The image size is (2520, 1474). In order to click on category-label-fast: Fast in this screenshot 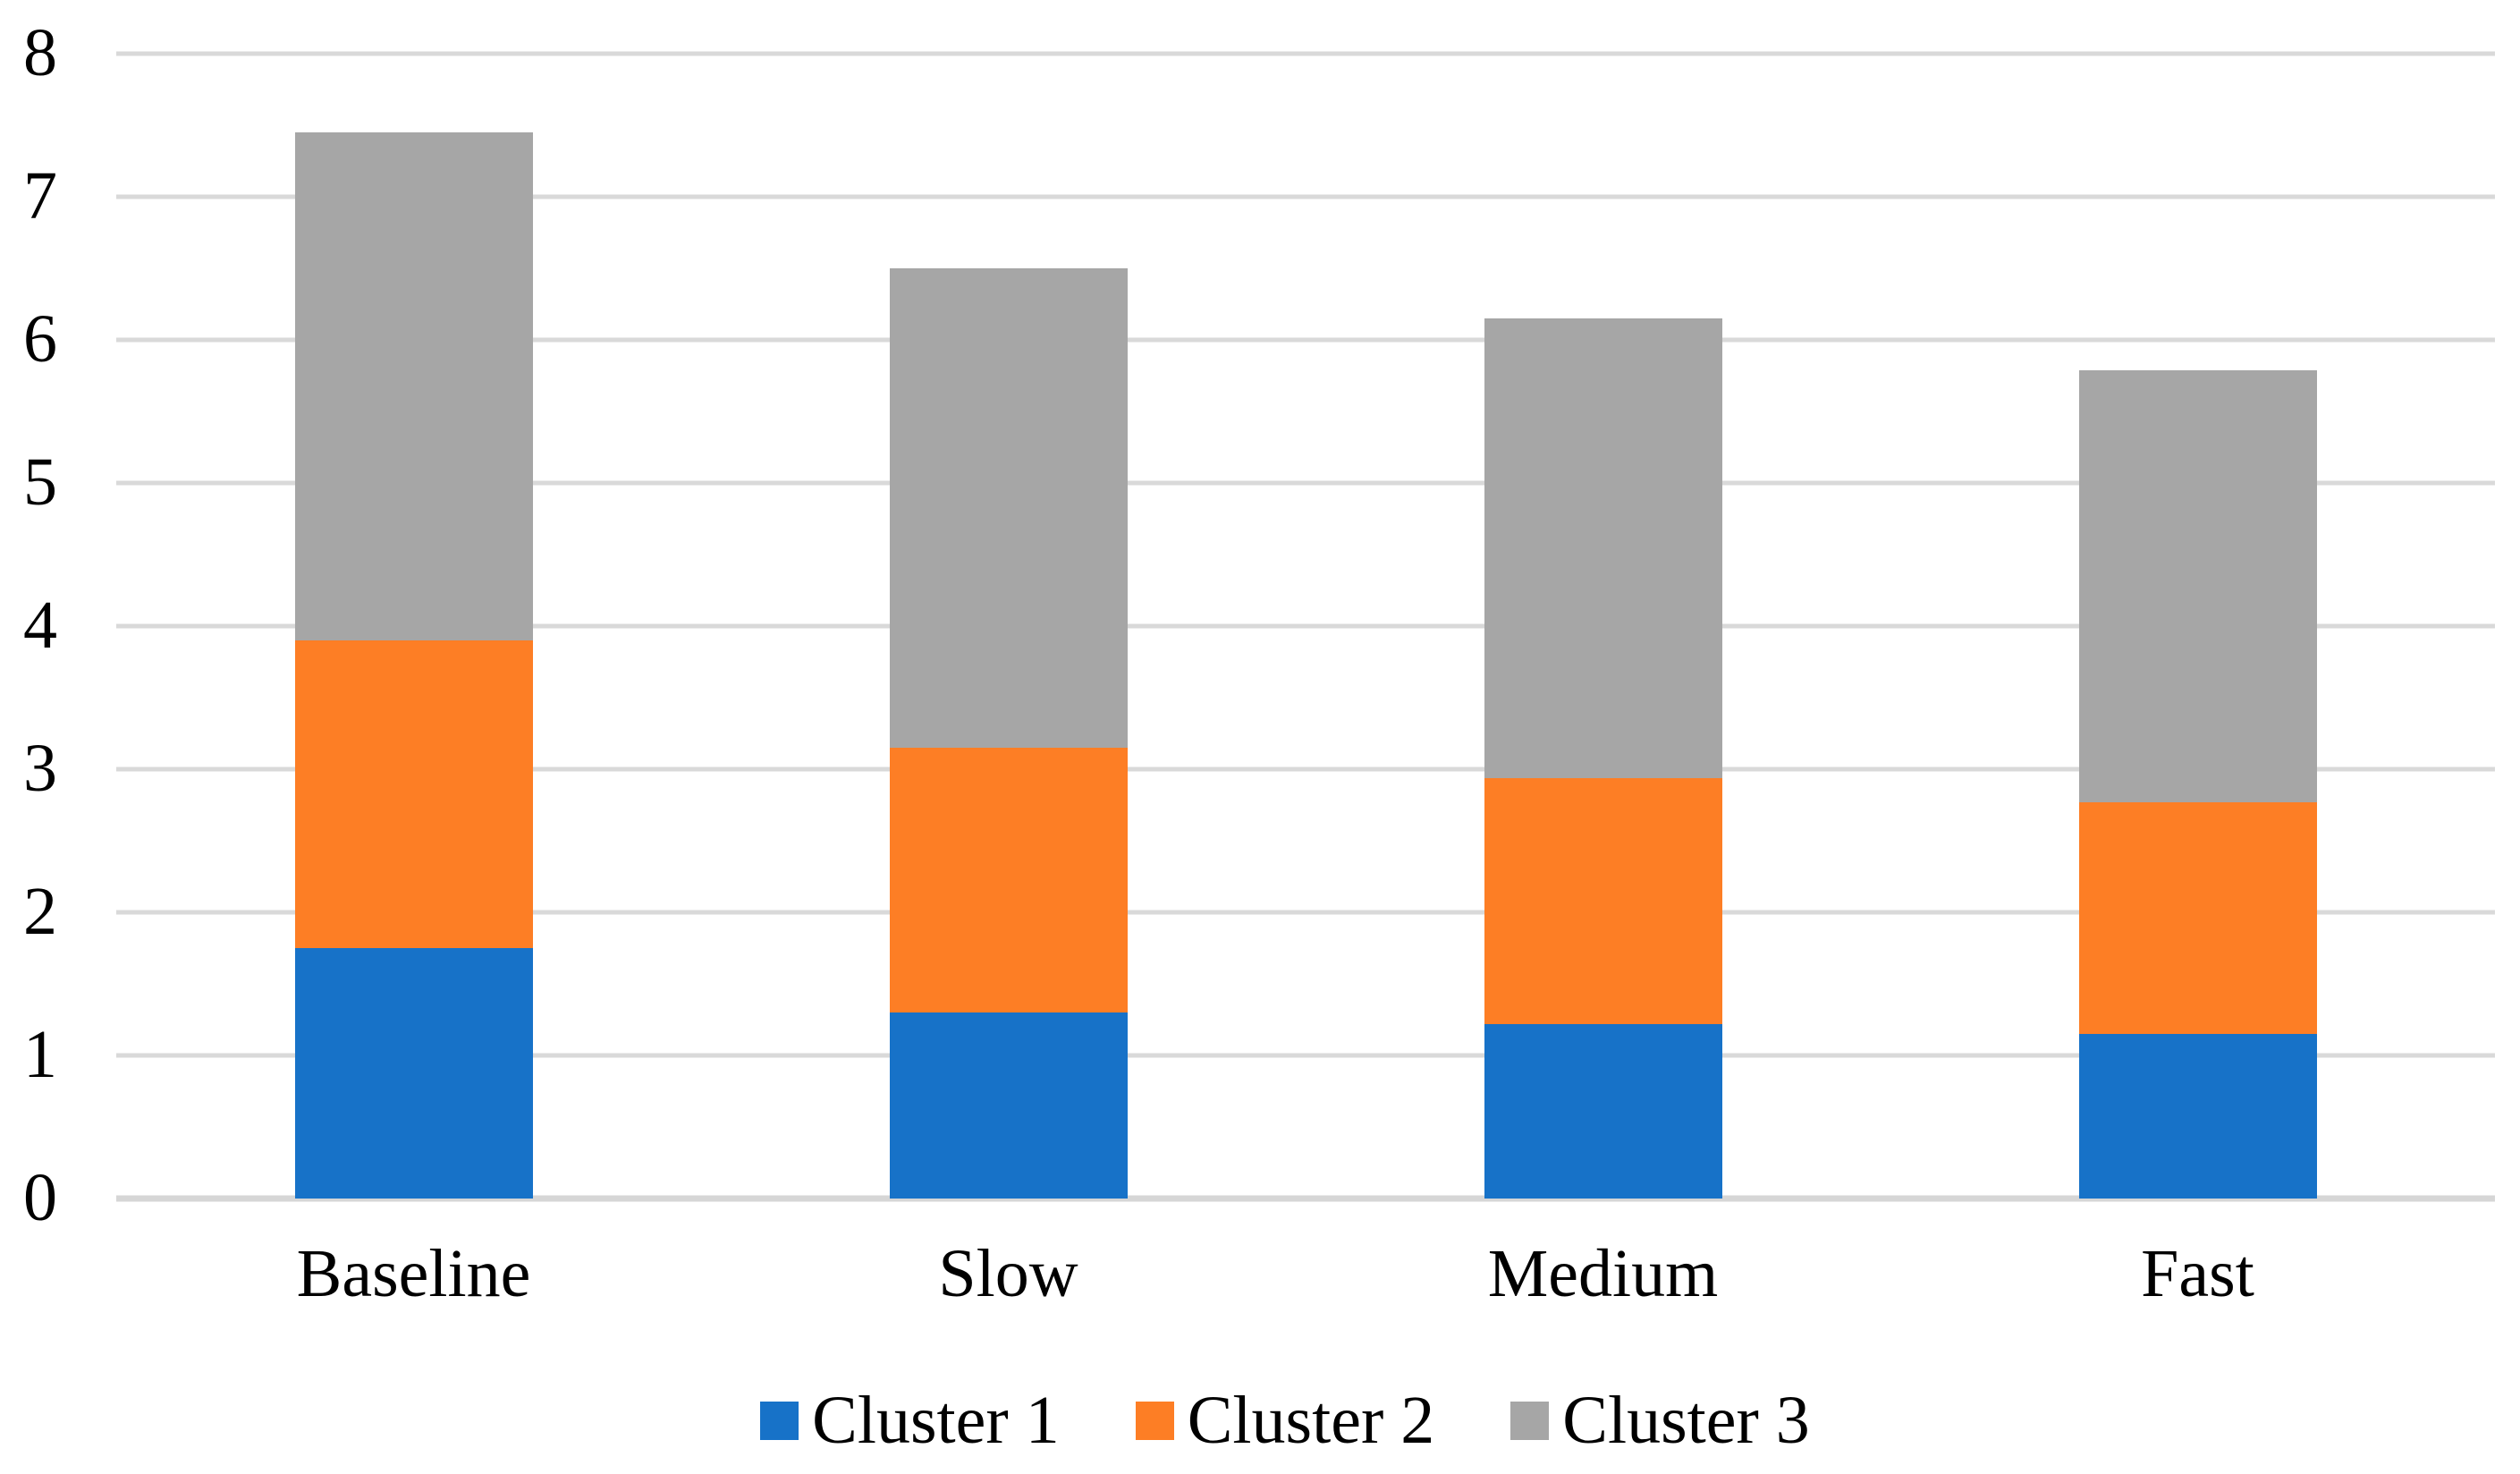, I will do `click(2197, 1273)`.